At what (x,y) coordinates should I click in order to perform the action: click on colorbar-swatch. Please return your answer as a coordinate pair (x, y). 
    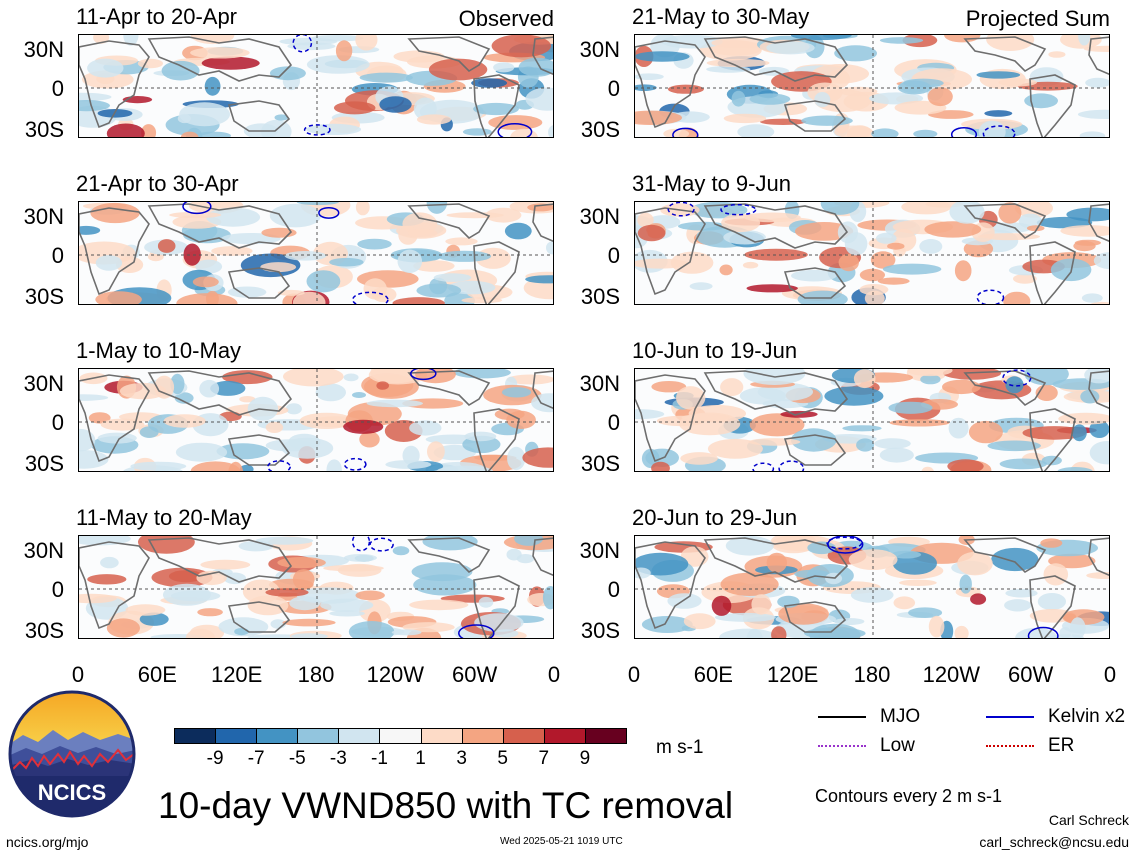
    Looking at the image, I should click on (318, 736).